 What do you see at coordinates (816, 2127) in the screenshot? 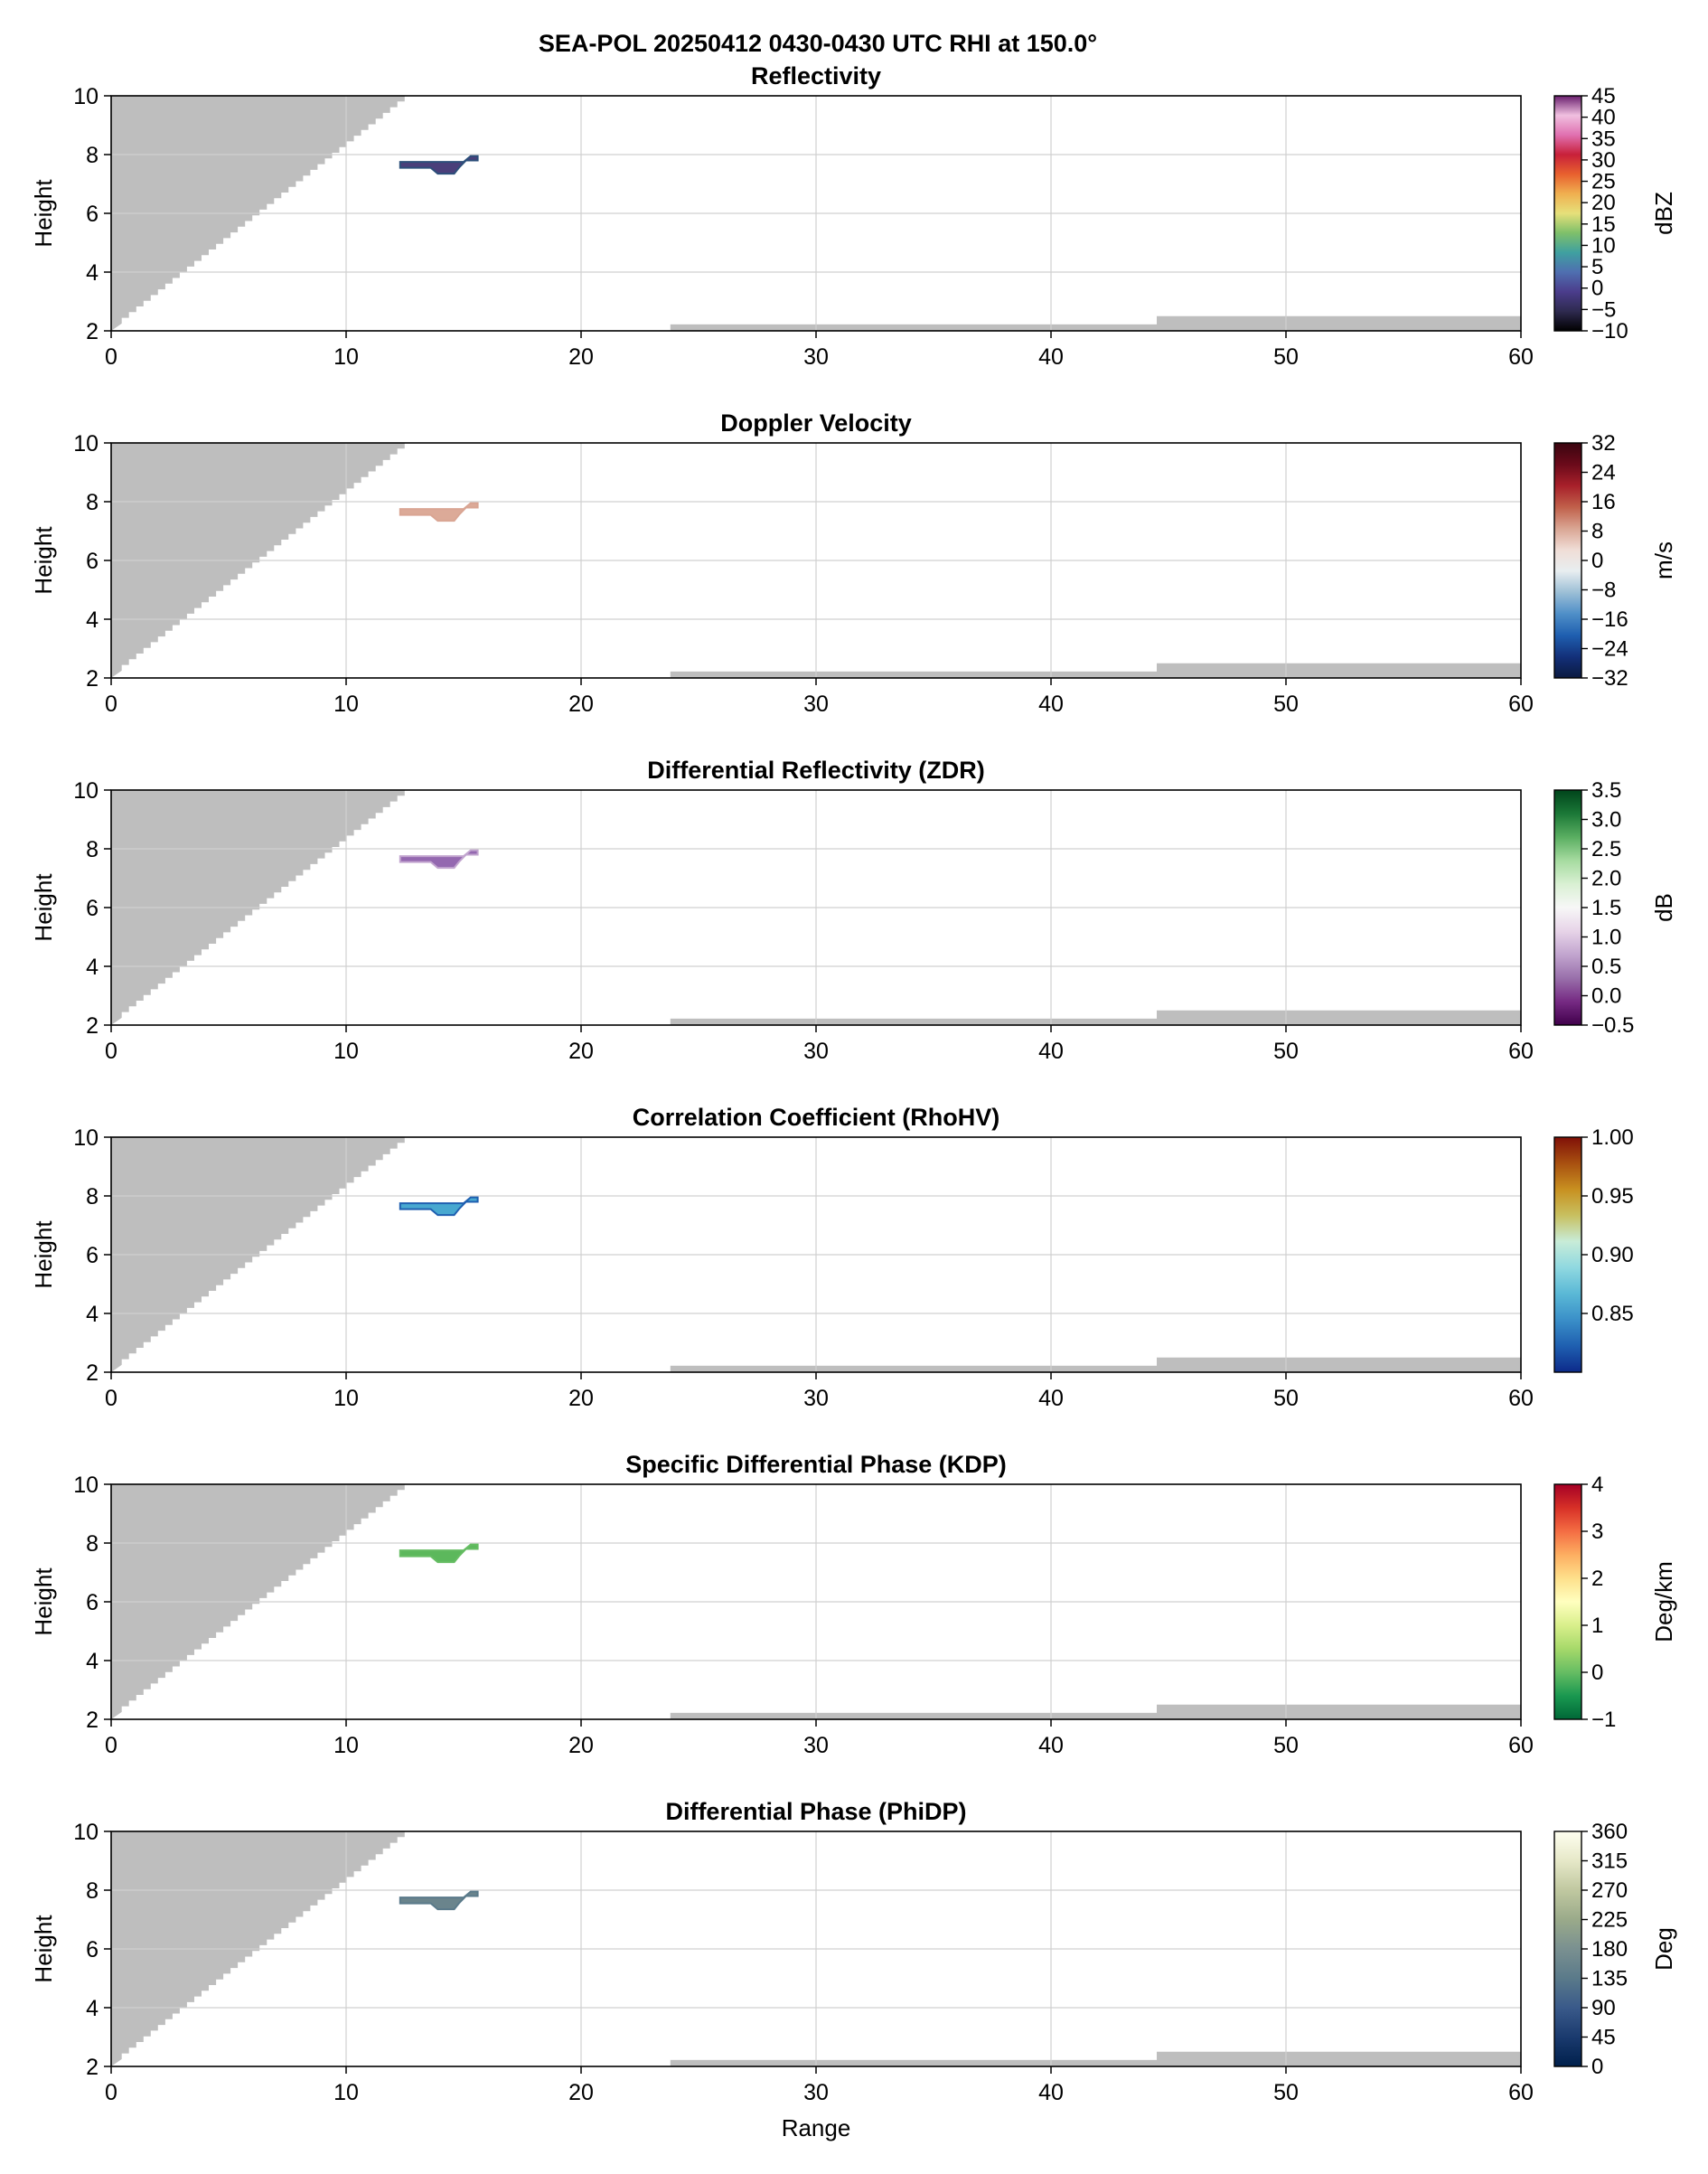
I see `x-axis-label: Range` at bounding box center [816, 2127].